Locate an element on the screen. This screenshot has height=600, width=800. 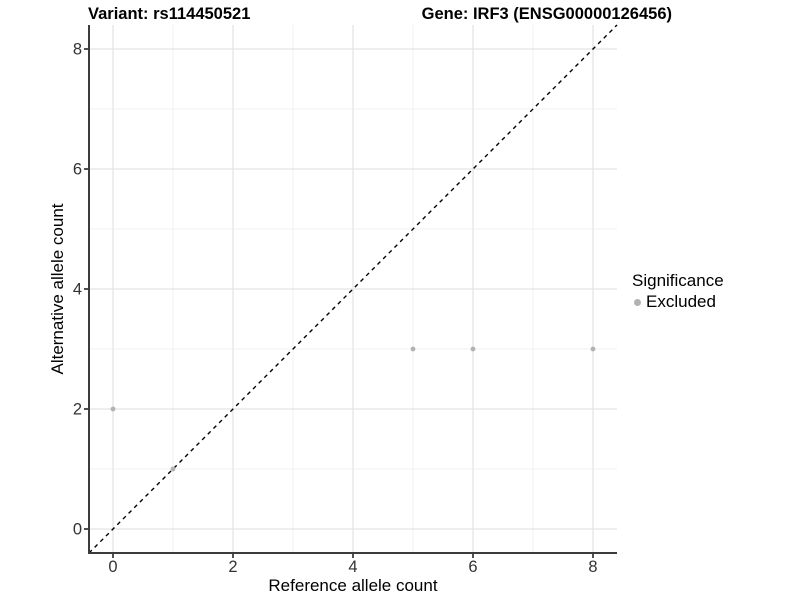
legend: Significance Excluded is located at coordinates (678, 291).